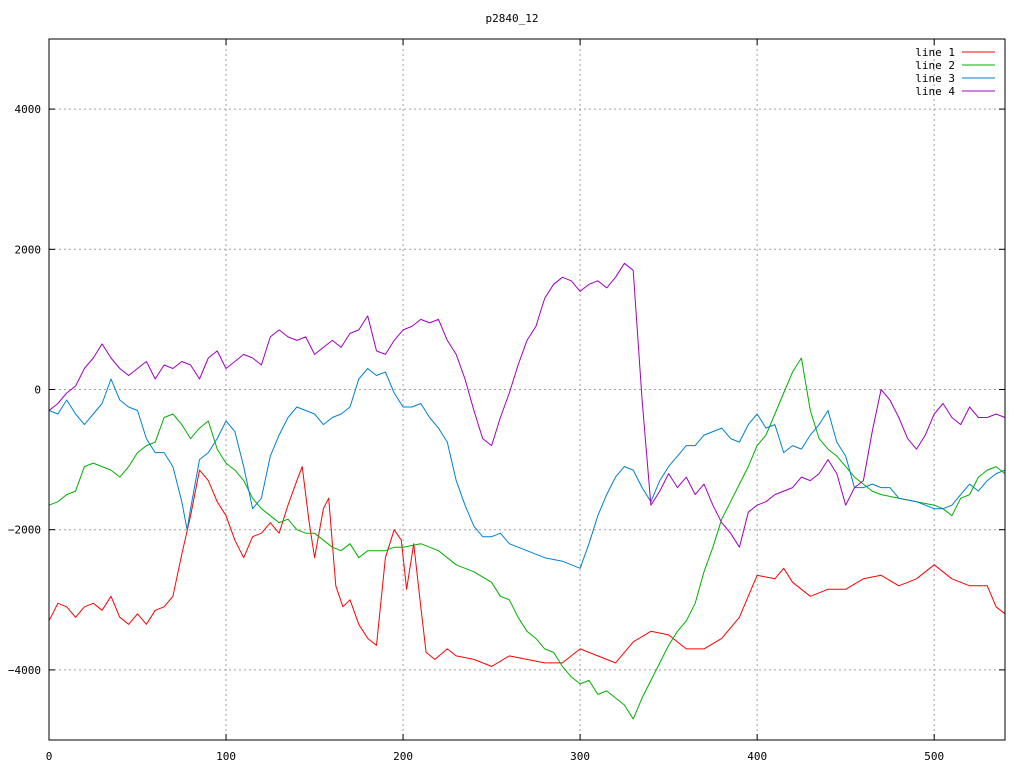 This screenshot has height=768, width=1024. What do you see at coordinates (935, 52) in the screenshot?
I see `legend-label: line 1` at bounding box center [935, 52].